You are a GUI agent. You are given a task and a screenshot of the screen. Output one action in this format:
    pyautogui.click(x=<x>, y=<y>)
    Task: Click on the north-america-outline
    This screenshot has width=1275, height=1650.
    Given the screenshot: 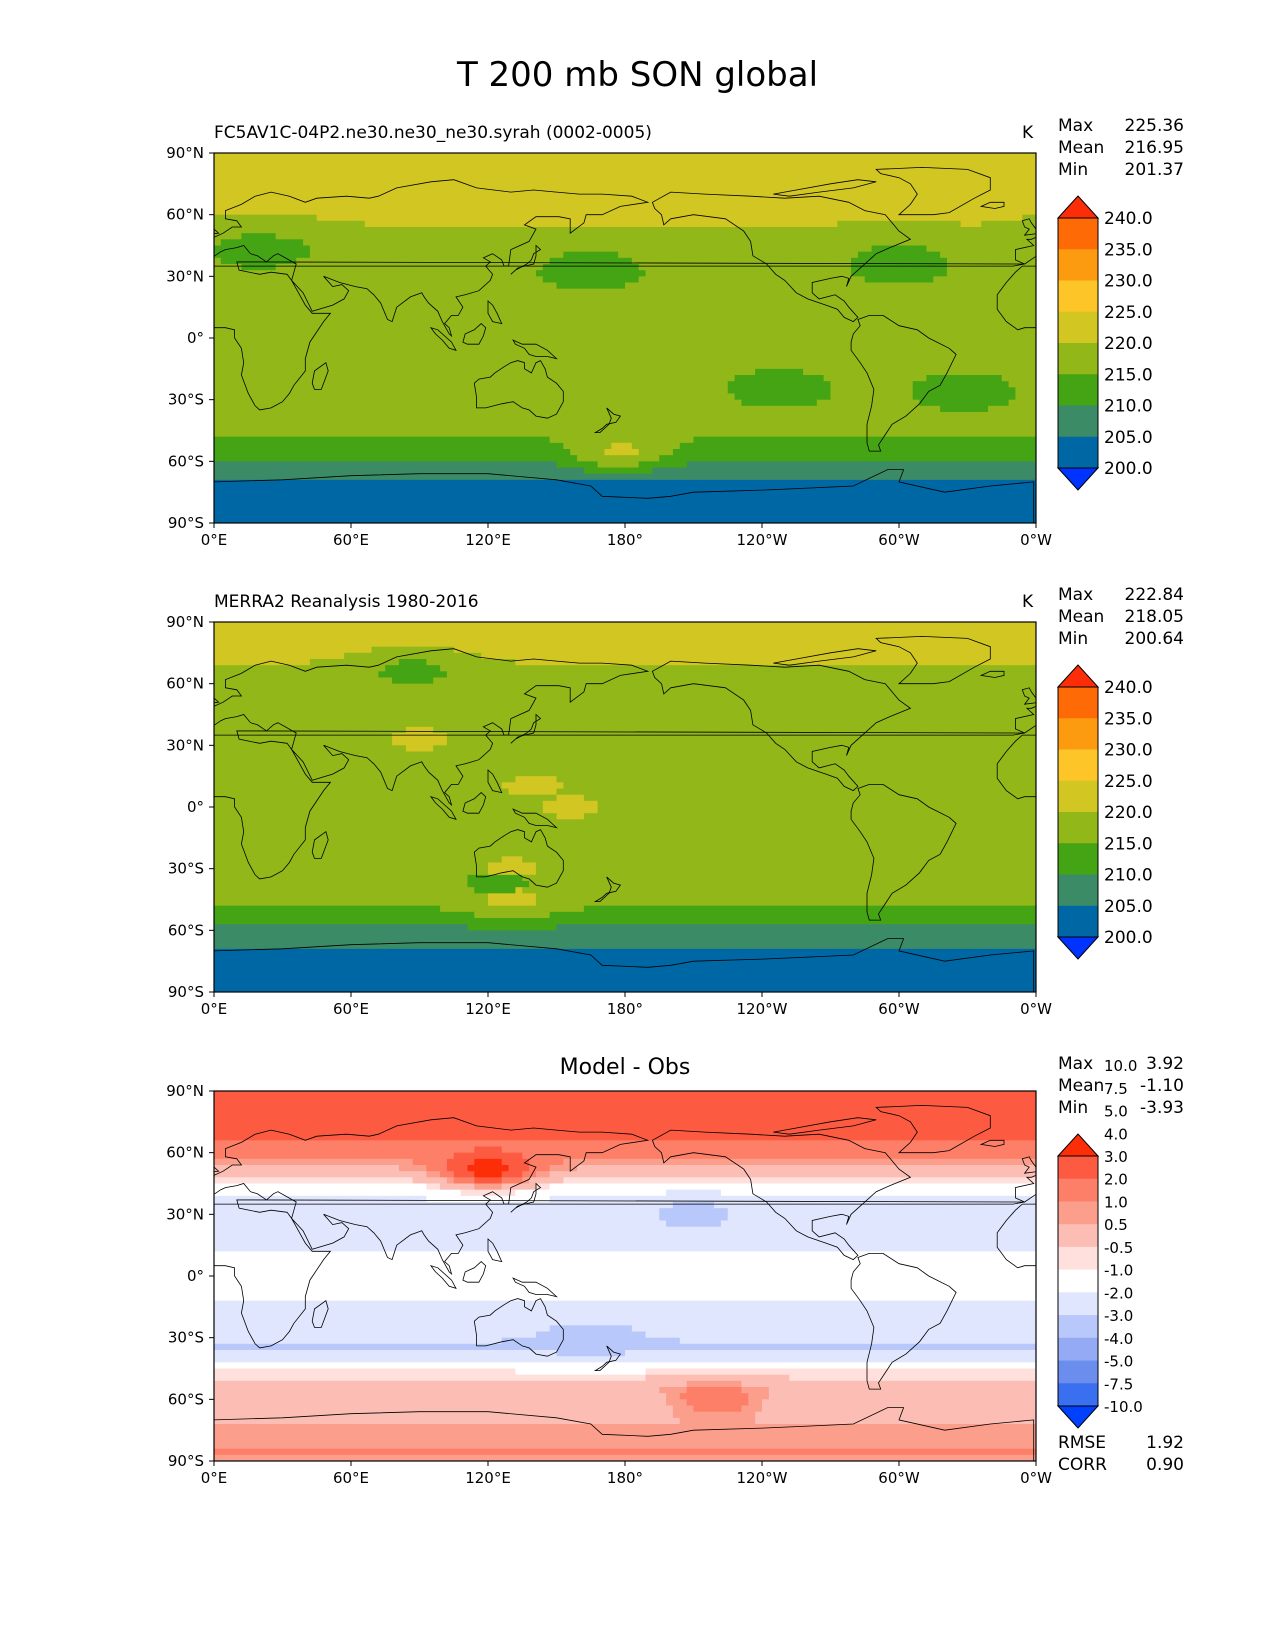 What is the action you would take?
    pyautogui.click(x=781, y=726)
    